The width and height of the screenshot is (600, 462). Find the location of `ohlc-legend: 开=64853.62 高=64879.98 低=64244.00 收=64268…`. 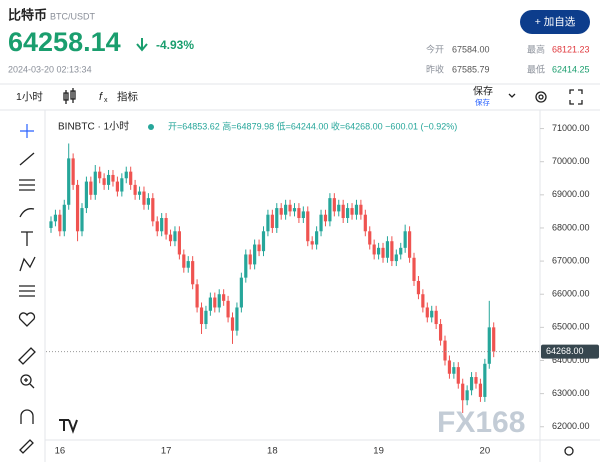

ohlc-legend: 开=64853.62 高=64879.98 低=64244.00 收=64268… is located at coordinates (312, 125).